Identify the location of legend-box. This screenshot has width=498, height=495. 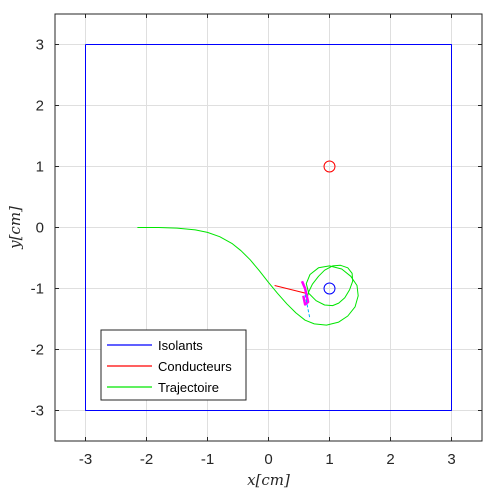
(173, 365).